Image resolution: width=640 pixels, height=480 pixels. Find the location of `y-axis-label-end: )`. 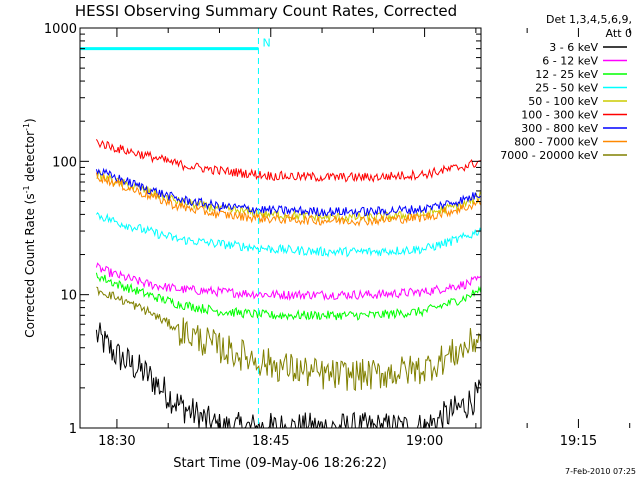

y-axis-label-end: ) is located at coordinates (30, 120).